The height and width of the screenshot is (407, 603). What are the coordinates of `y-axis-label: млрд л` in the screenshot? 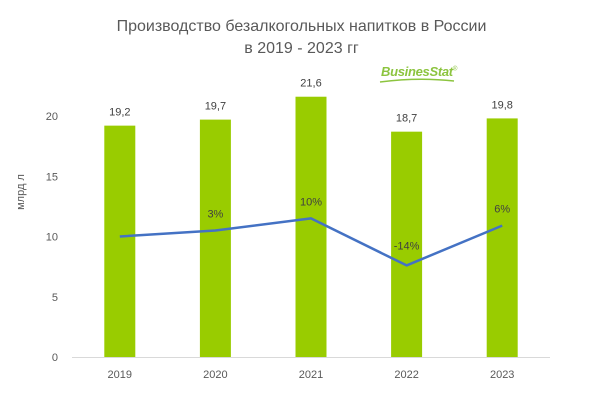 It's located at (21, 192).